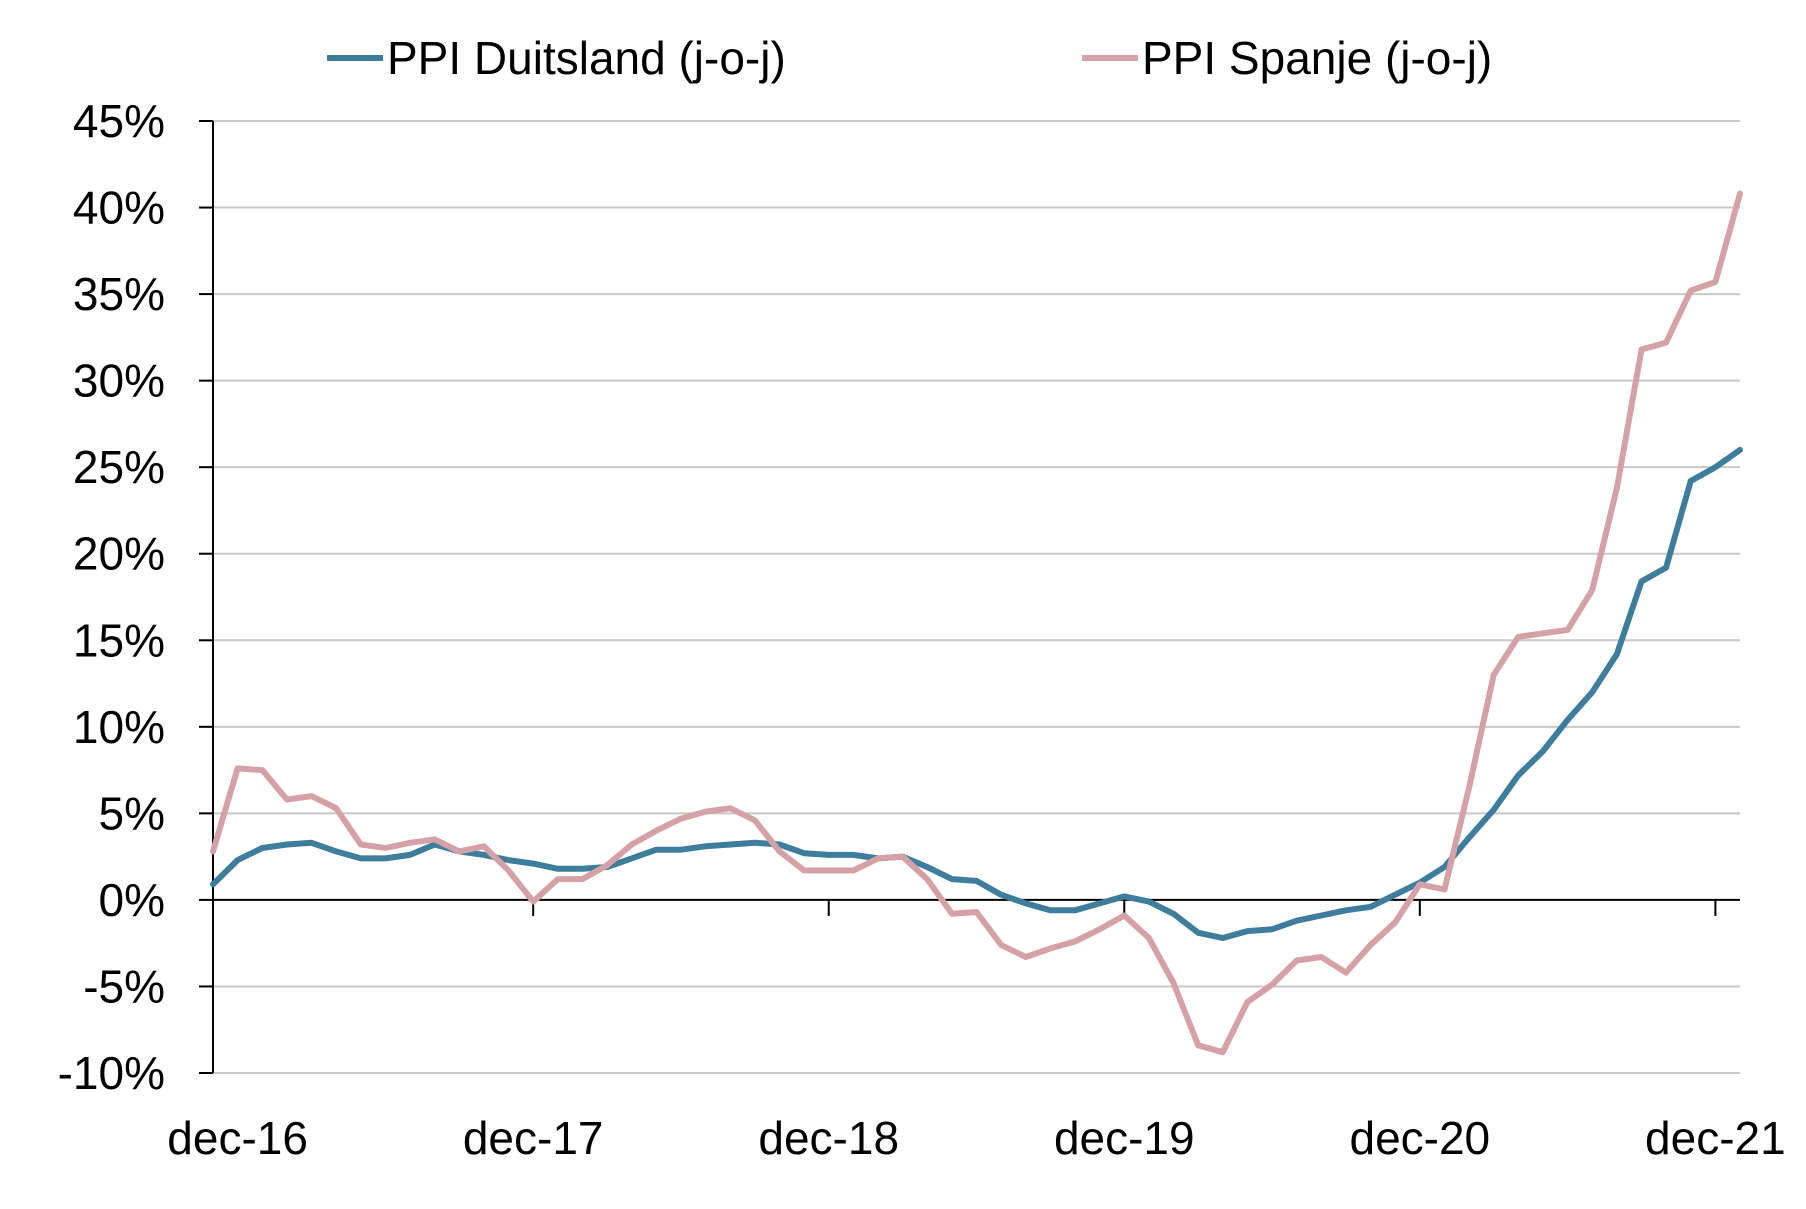 This screenshot has height=1209, width=1806. What do you see at coordinates (124, 986) in the screenshot?
I see `y-tick-label: -5%` at bounding box center [124, 986].